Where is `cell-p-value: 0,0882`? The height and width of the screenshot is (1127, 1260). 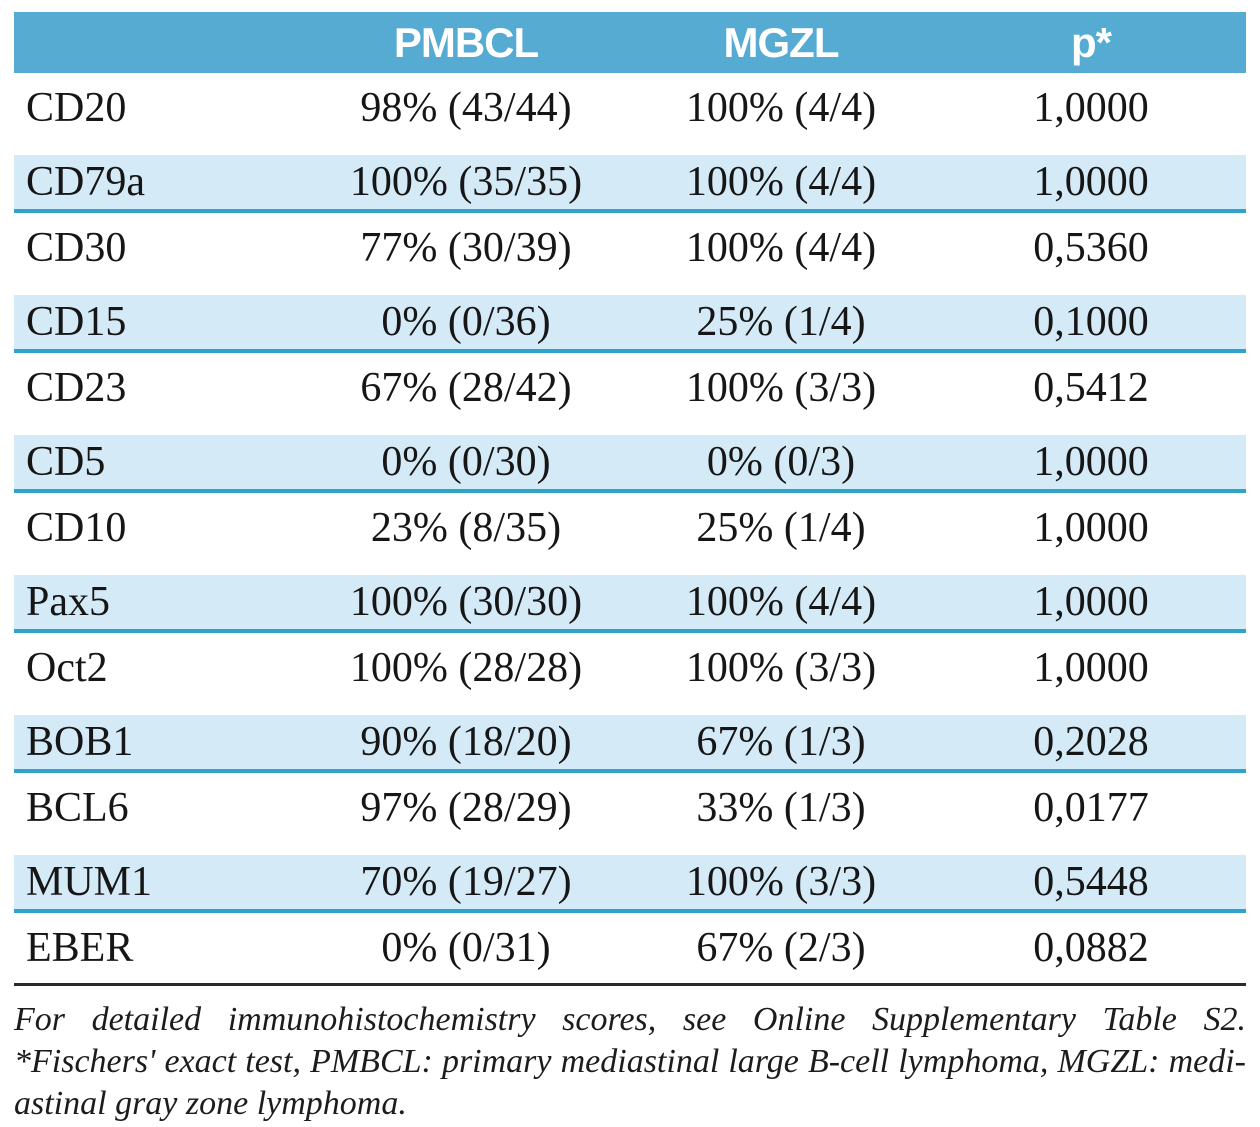 cell-p-value: 0,0882 is located at coordinates (1091, 948).